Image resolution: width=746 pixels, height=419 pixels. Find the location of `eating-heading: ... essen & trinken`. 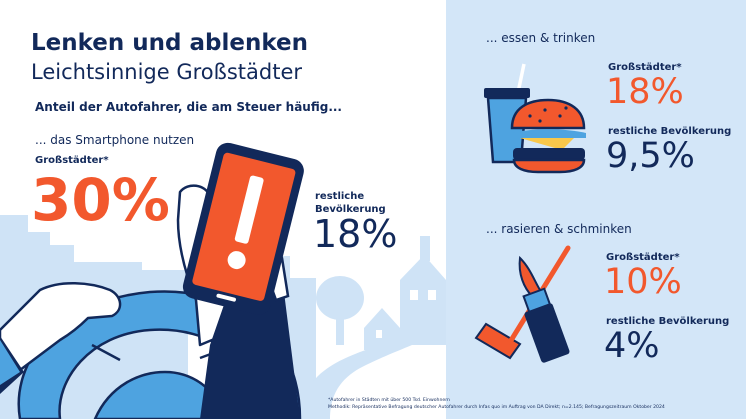

eating-heading: ... essen & trinken is located at coordinates (541, 38).